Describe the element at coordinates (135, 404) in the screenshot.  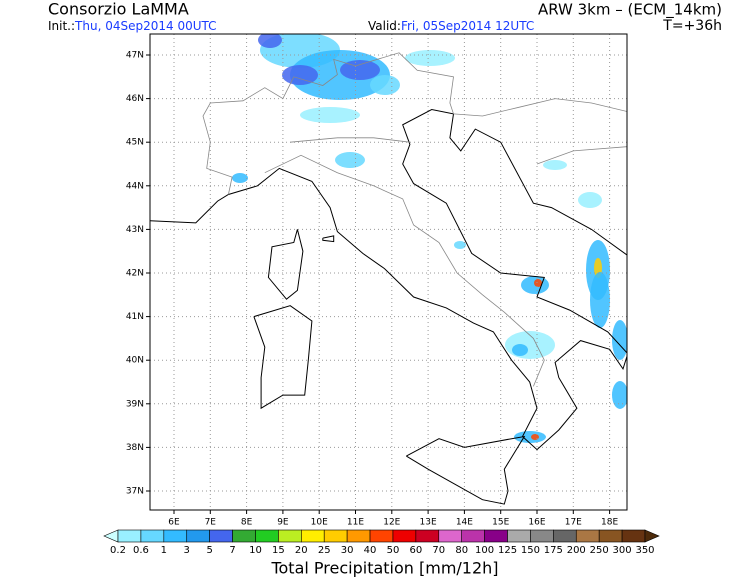
I see `lat-label: 39N` at that location.